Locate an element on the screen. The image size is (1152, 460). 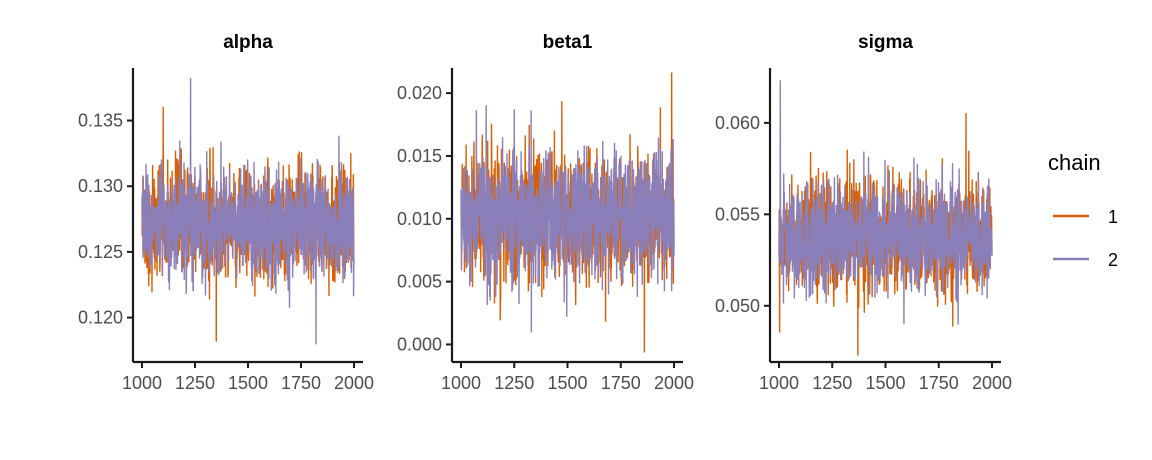
panel-title-sigma: sigma is located at coordinates (885, 42).